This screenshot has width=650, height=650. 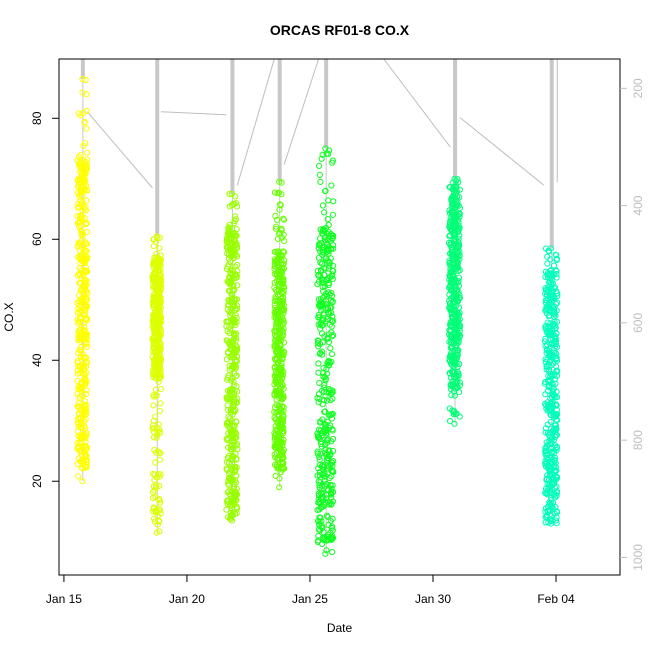 What do you see at coordinates (551, 386) in the screenshot?
I see `series-rf07` at bounding box center [551, 386].